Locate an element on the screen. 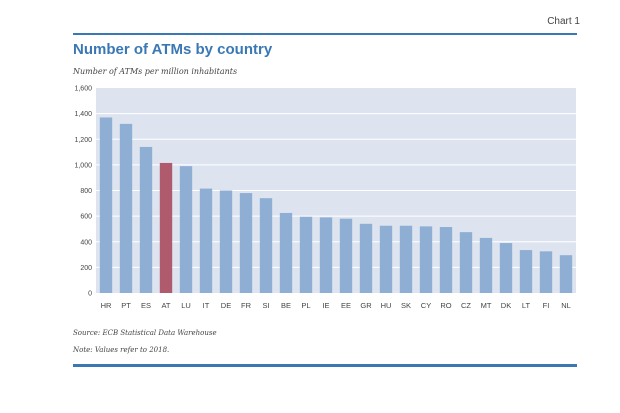  bar-ee is located at coordinates (346, 255).